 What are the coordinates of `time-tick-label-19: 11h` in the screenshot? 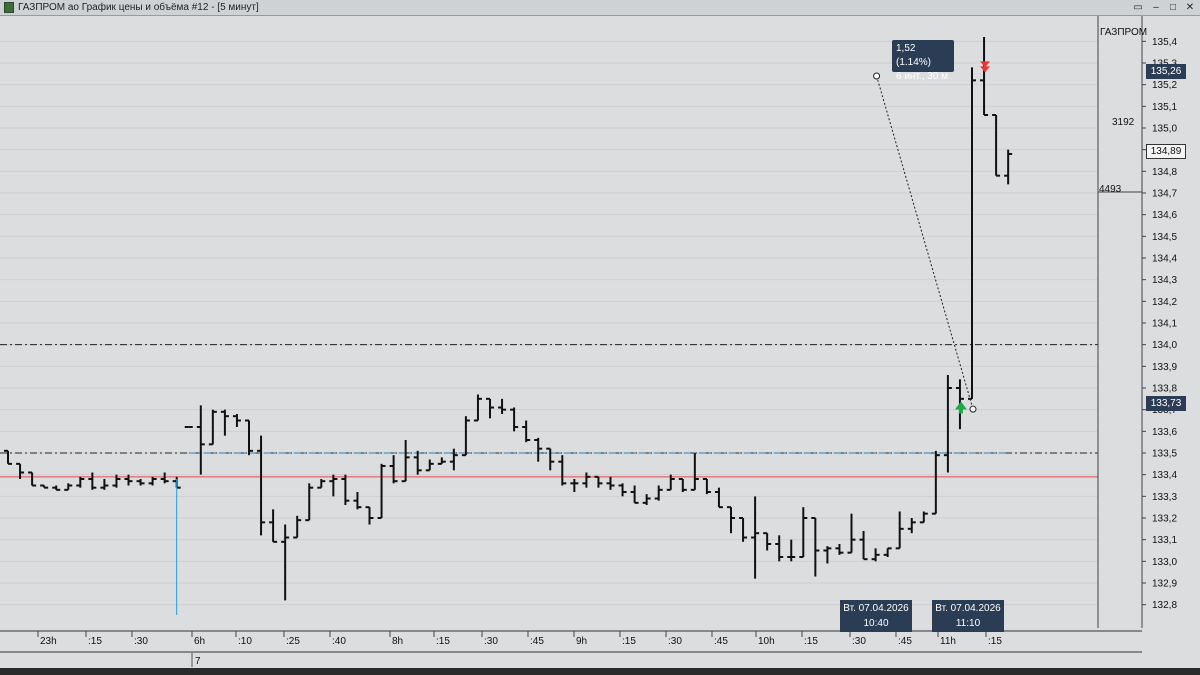 It's located at (948, 641).